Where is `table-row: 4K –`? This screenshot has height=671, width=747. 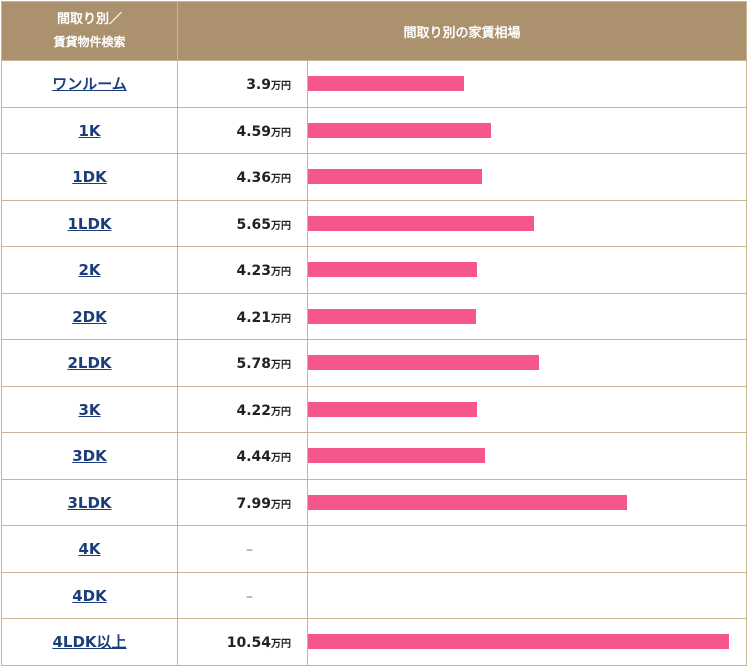 table-row: 4K – is located at coordinates (374, 549).